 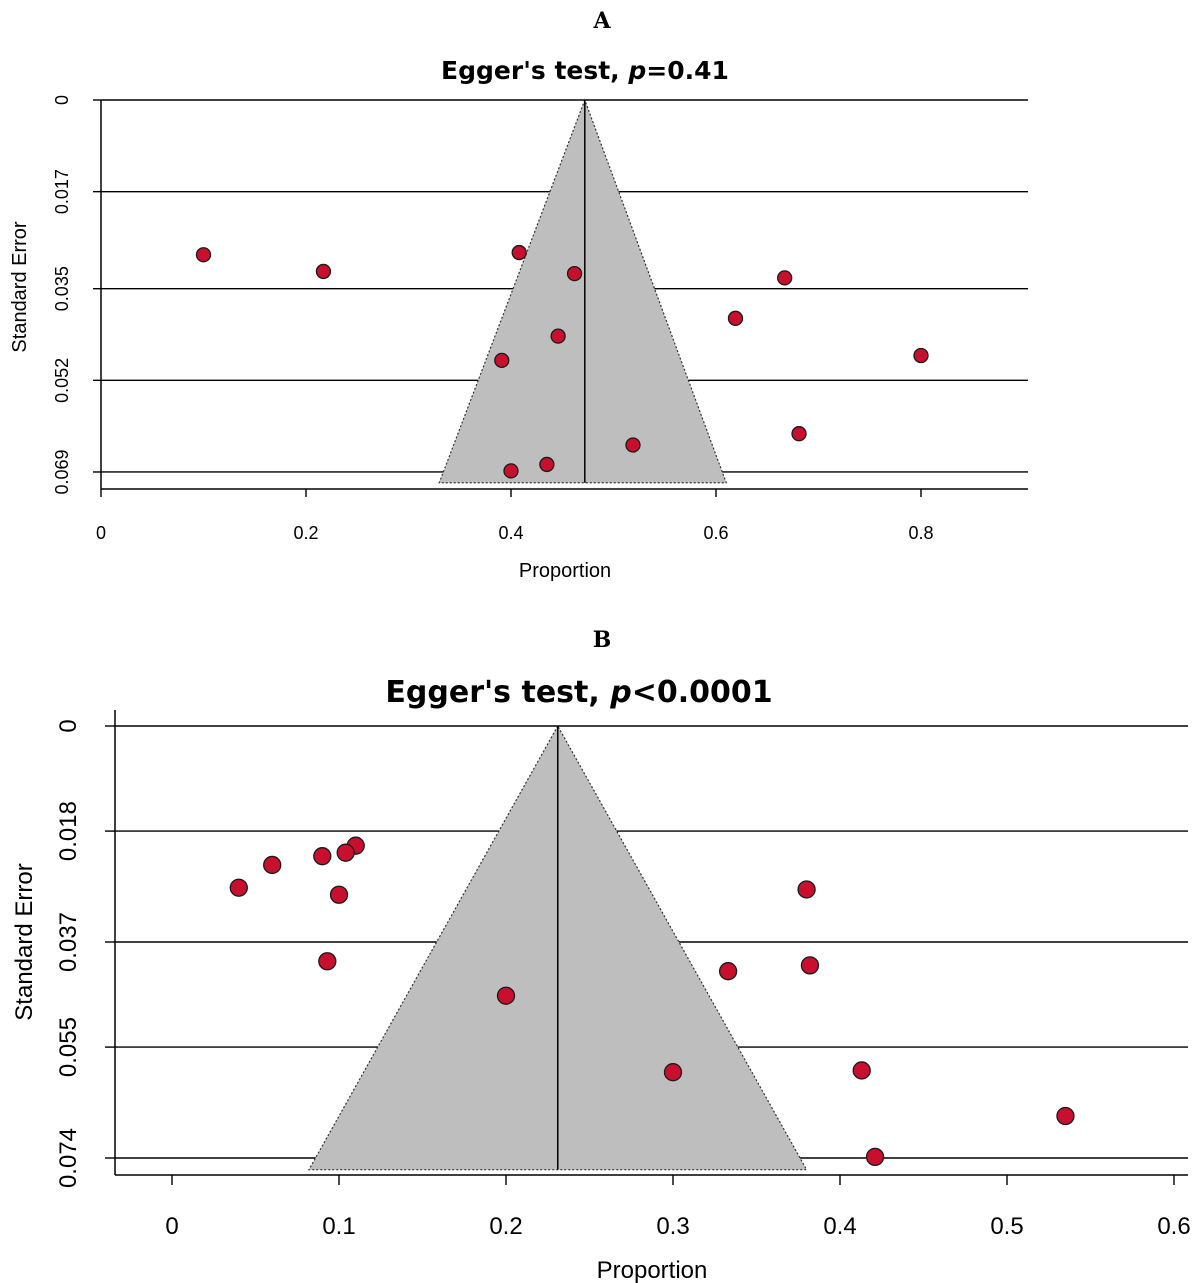 I want to click on x-tick-label-1: 0.1, so click(x=338, y=1226).